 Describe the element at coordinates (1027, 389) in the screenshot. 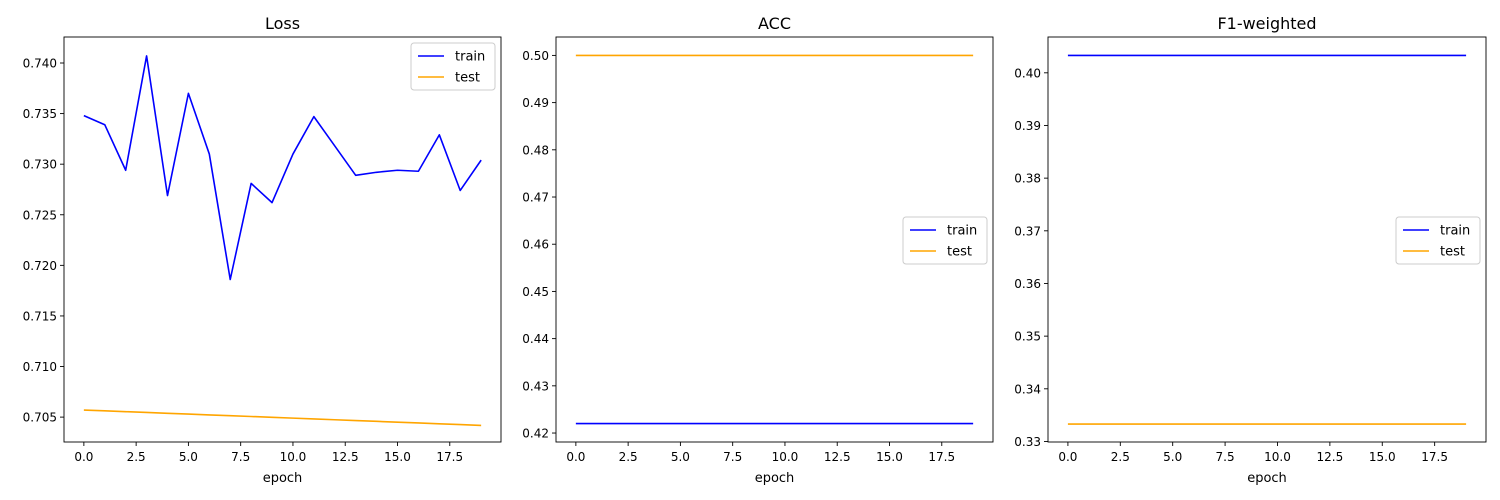

I see `y-tick-label: 0.34` at that location.